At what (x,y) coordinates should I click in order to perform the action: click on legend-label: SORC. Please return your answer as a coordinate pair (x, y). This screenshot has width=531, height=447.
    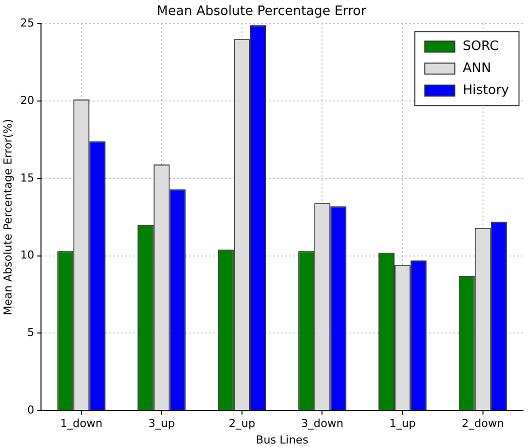
    Looking at the image, I should click on (480, 46).